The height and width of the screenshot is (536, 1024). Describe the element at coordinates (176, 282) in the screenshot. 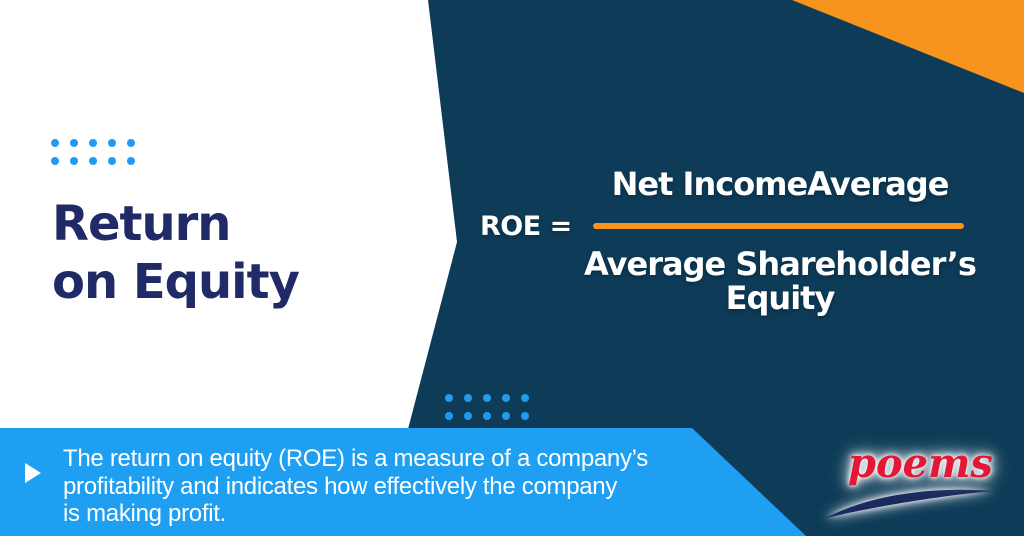

I see `title-line-2: on Equity` at that location.